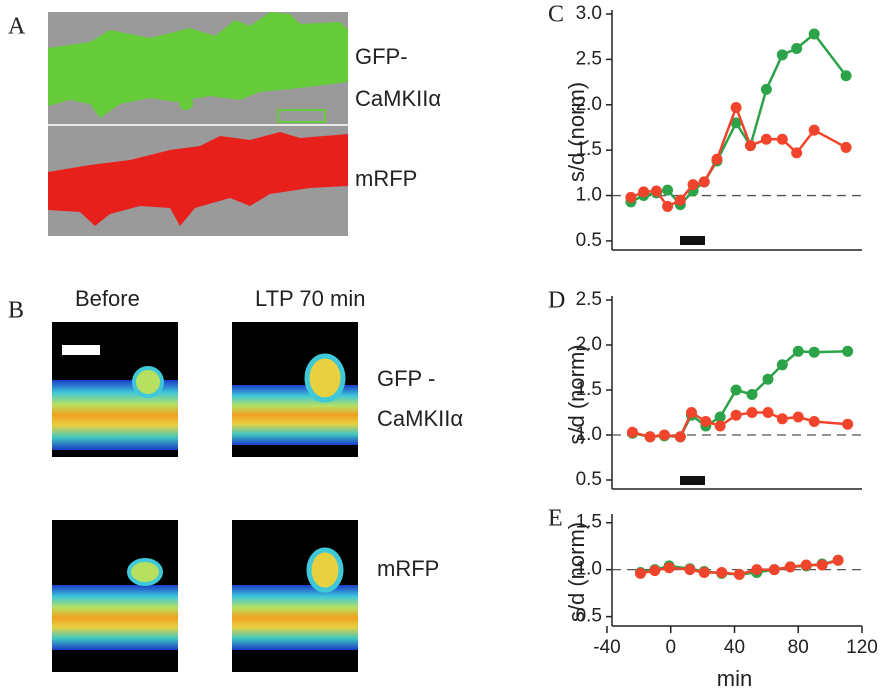 The width and height of the screenshot is (892, 692). Describe the element at coordinates (310, 298) in the screenshot. I see `column-label: LTP 70 min` at that location.